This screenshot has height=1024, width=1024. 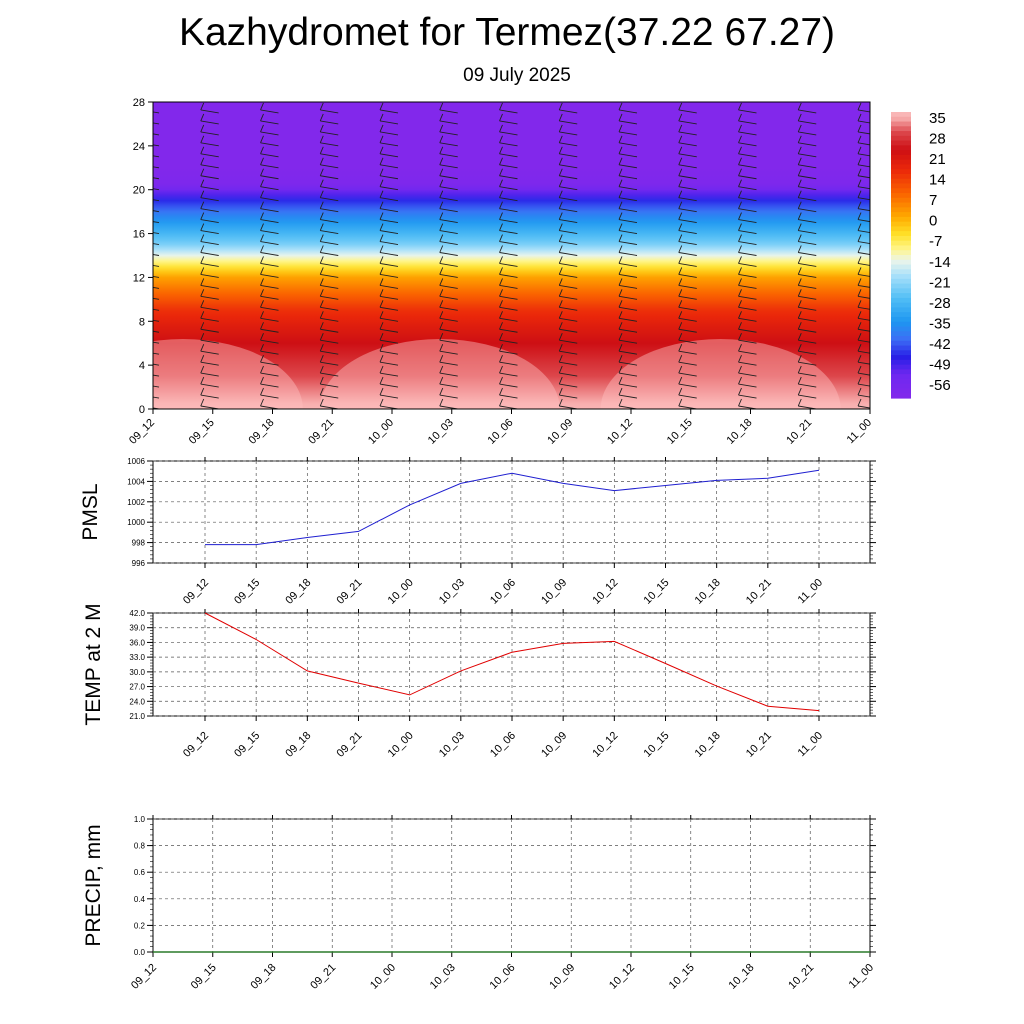 What do you see at coordinates (298, 592) in the screenshot?
I see `x-tick-label: 09_18` at bounding box center [298, 592].